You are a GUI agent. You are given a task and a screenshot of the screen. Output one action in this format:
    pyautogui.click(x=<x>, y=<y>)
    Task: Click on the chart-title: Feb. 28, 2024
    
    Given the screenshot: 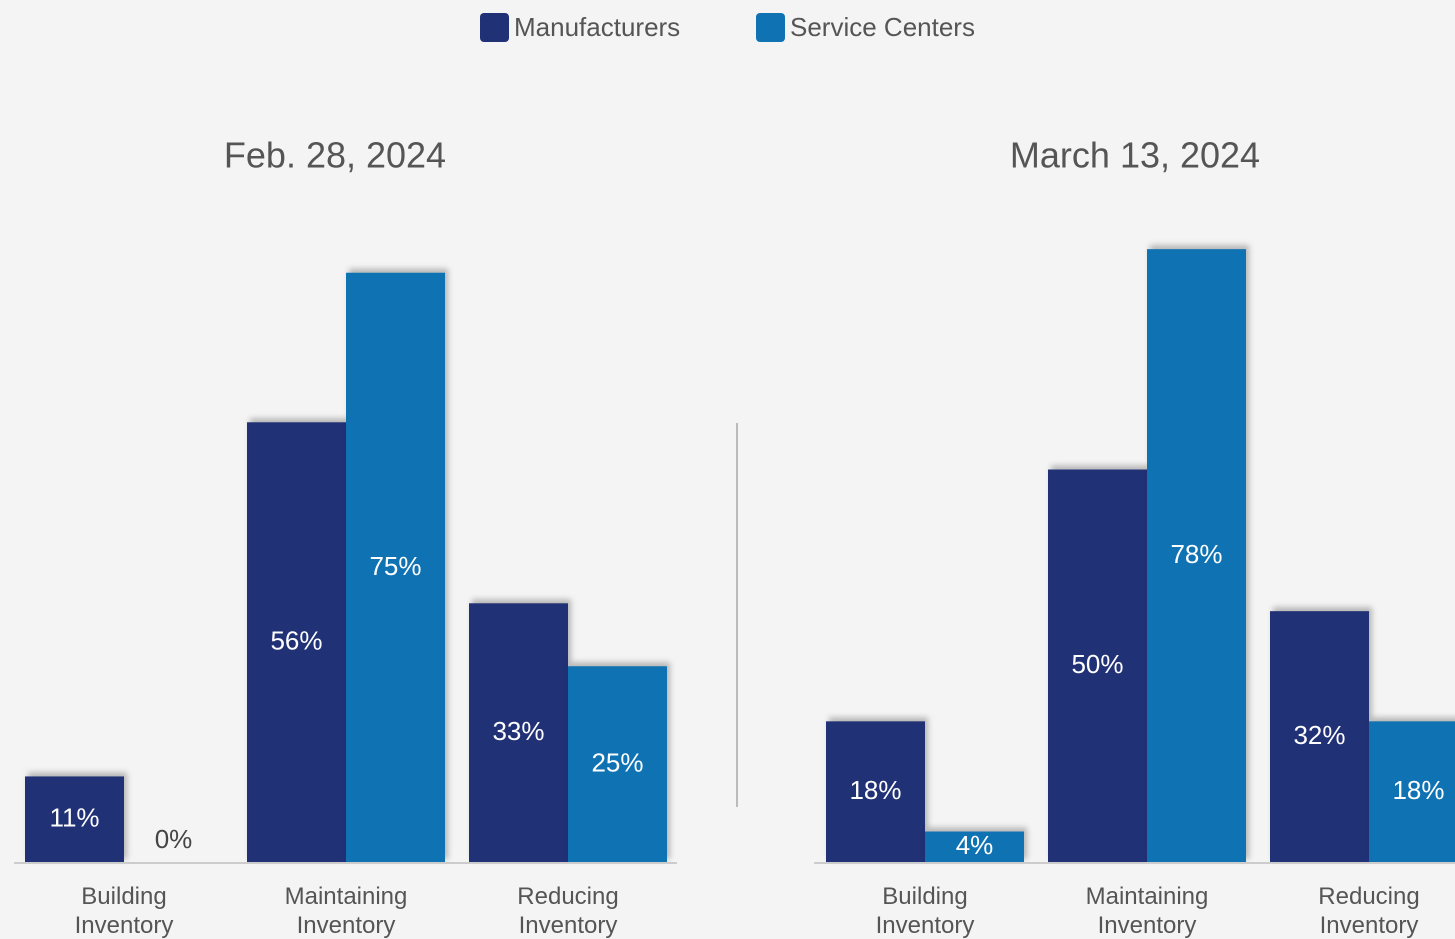 What is the action you would take?
    pyautogui.click(x=335, y=155)
    